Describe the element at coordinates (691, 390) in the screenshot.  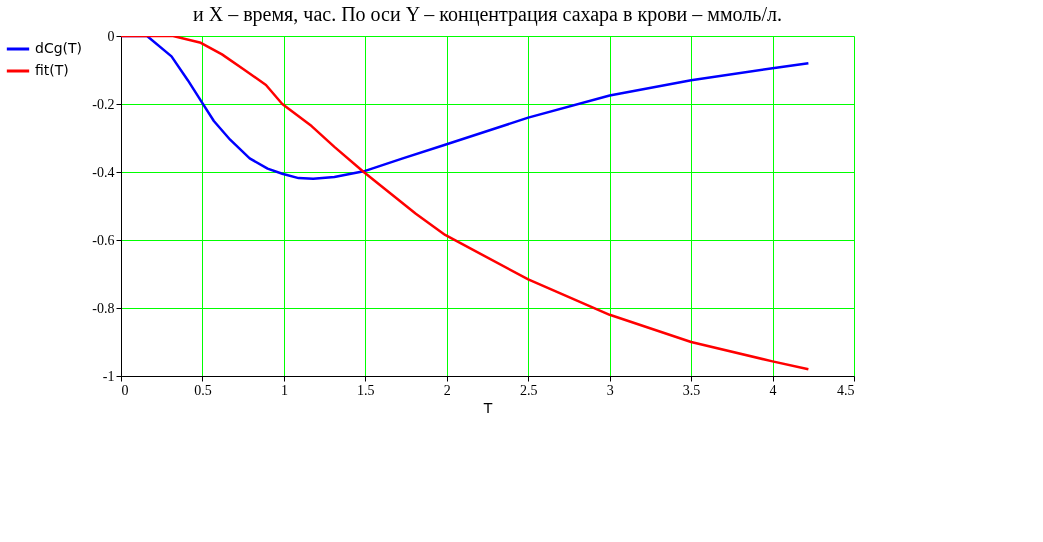
I see `x-tick-label: 3.5` at that location.